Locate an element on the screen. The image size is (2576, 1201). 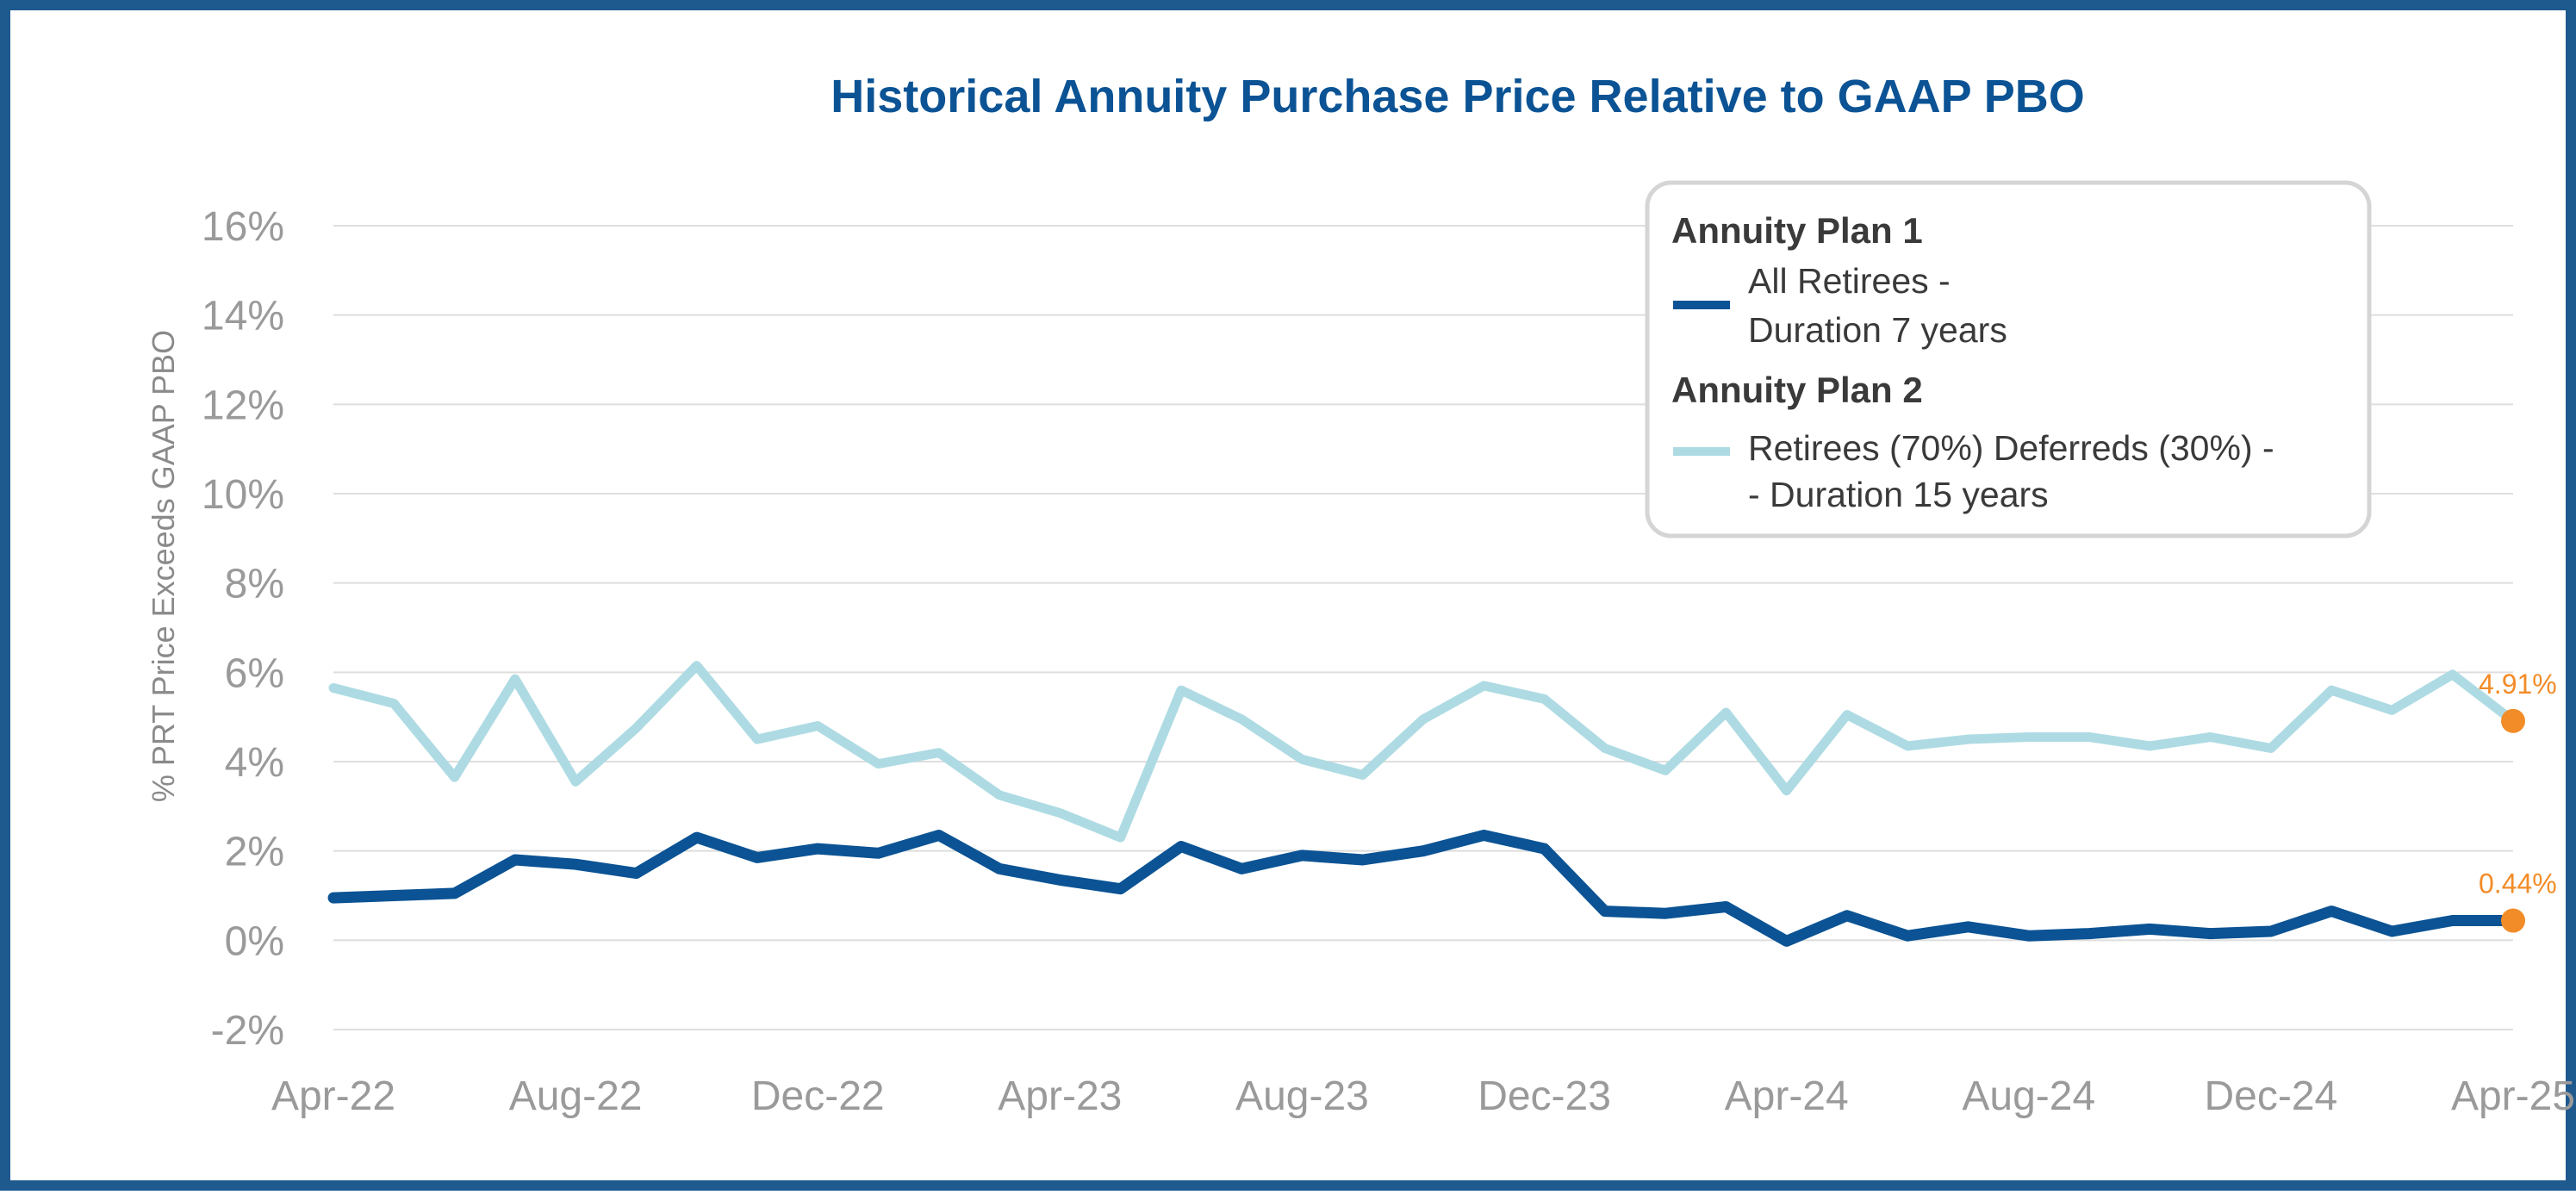
y-tick-label: 6% is located at coordinates (255, 673).